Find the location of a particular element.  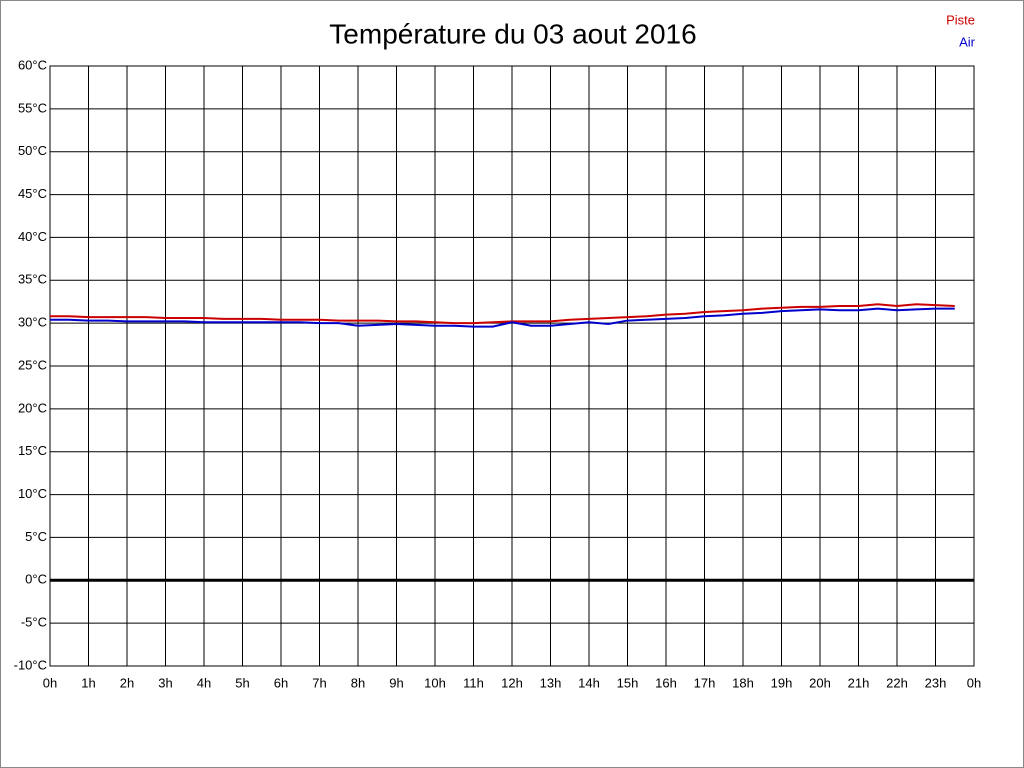

y-tick-label: 5°C is located at coordinates (36, 536).